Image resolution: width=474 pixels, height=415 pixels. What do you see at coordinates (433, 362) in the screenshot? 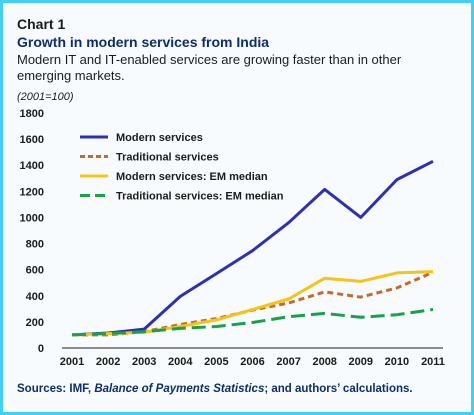
I see `x-tick-label: 2011` at bounding box center [433, 362].